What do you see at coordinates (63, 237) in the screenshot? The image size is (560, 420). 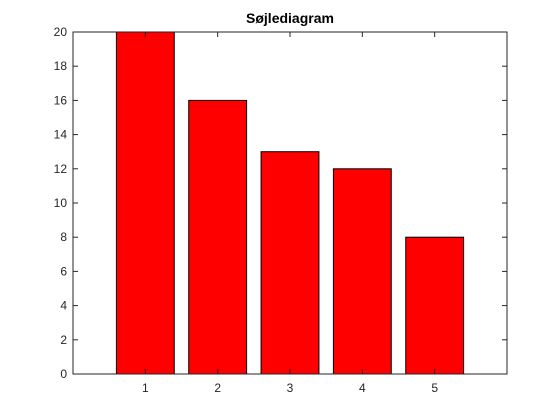 I see `y-tick-label: 8` at bounding box center [63, 237].